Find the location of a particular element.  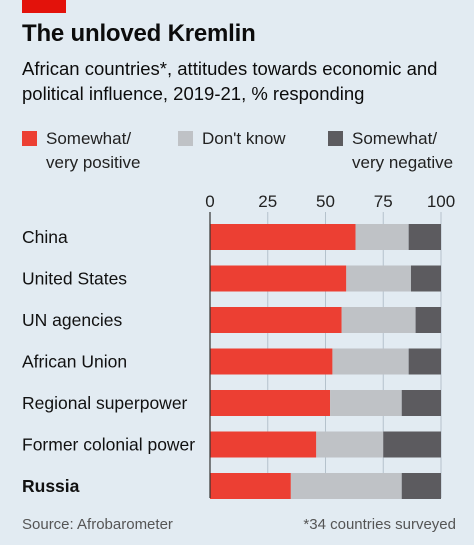

legend-label-negative: Somewhat/ very negative is located at coordinates (403, 150).